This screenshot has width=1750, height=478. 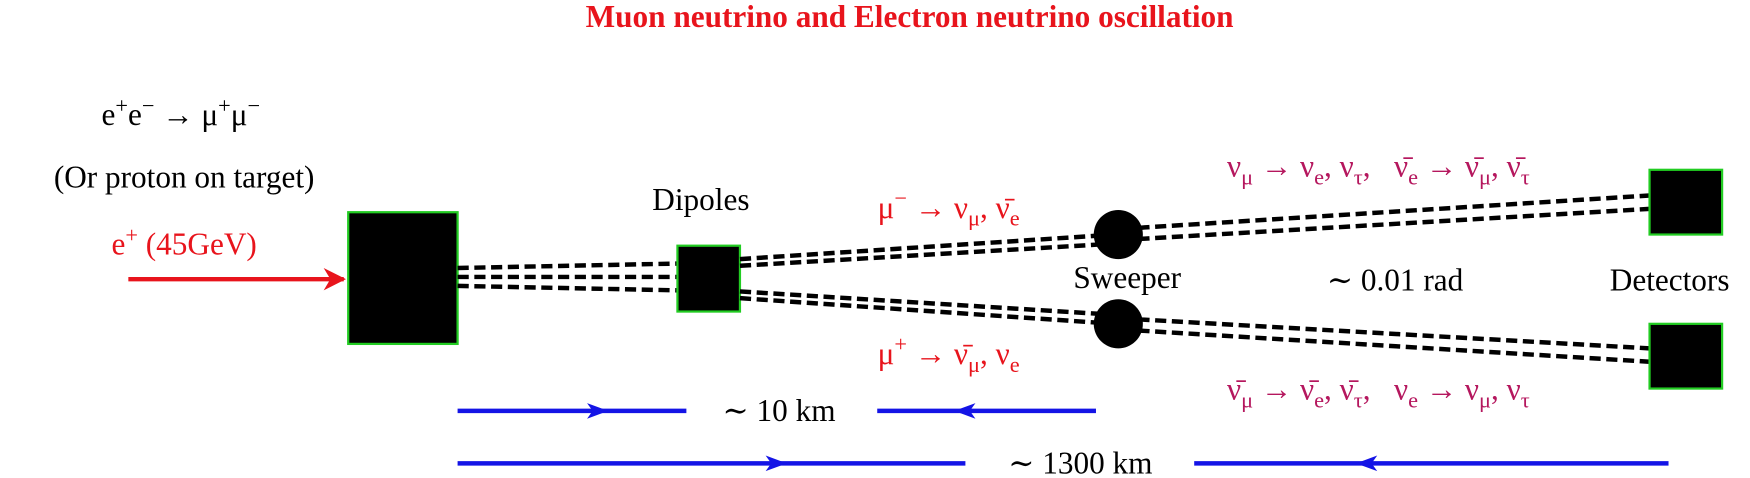 I want to click on text-part: → μ, so click(x=186, y=114).